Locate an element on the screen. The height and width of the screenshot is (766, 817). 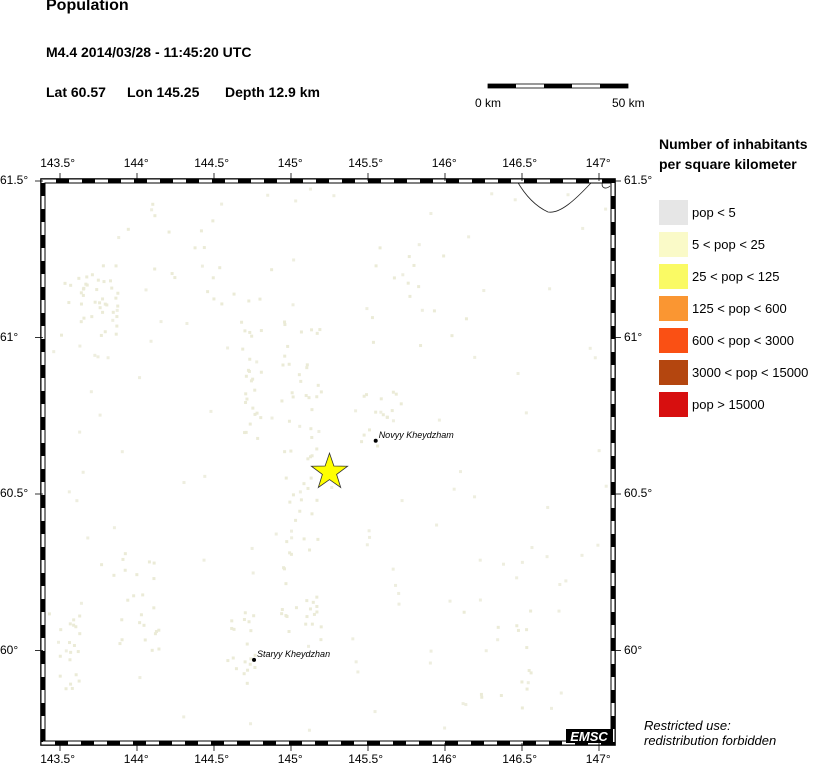
lon-tick-top: 145.5° is located at coordinates (366, 163).